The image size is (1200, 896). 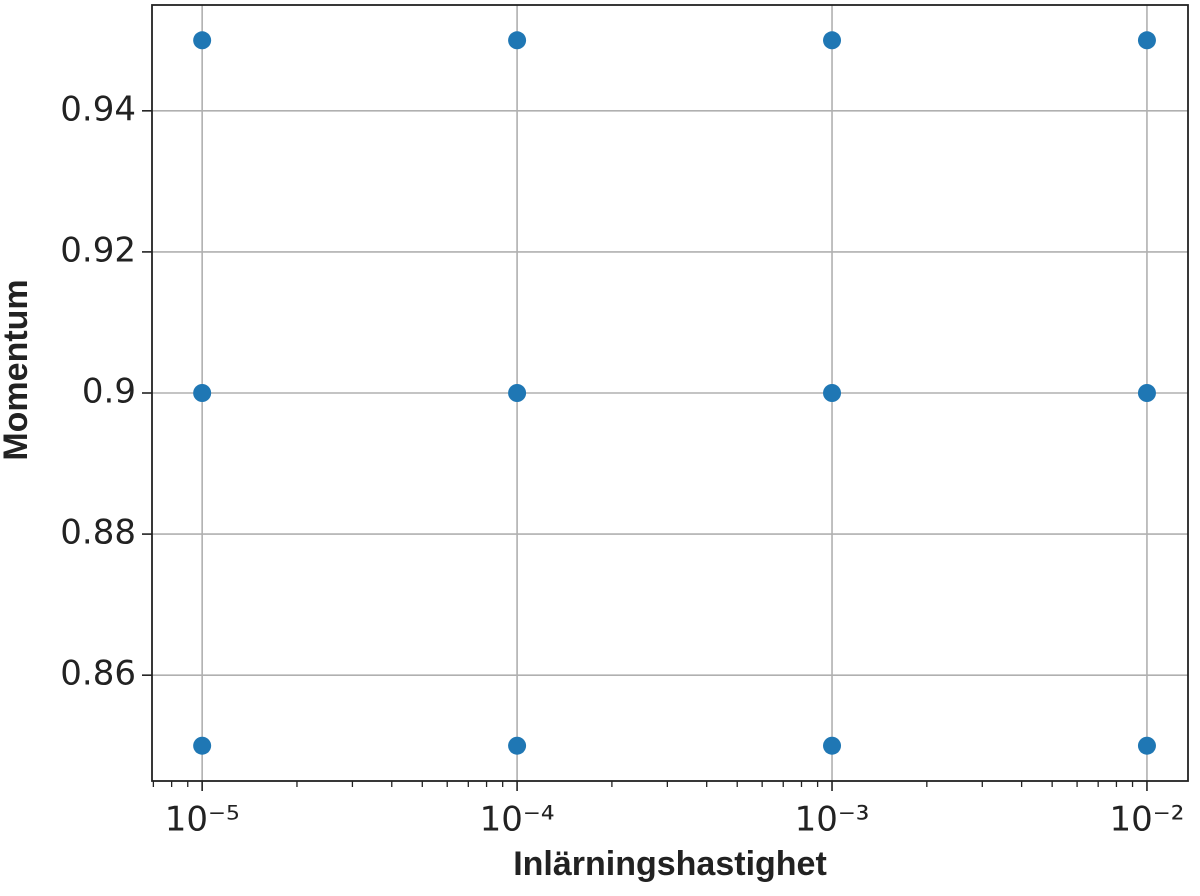 I want to click on y-axis-label: Momentum, so click(x=17, y=369).